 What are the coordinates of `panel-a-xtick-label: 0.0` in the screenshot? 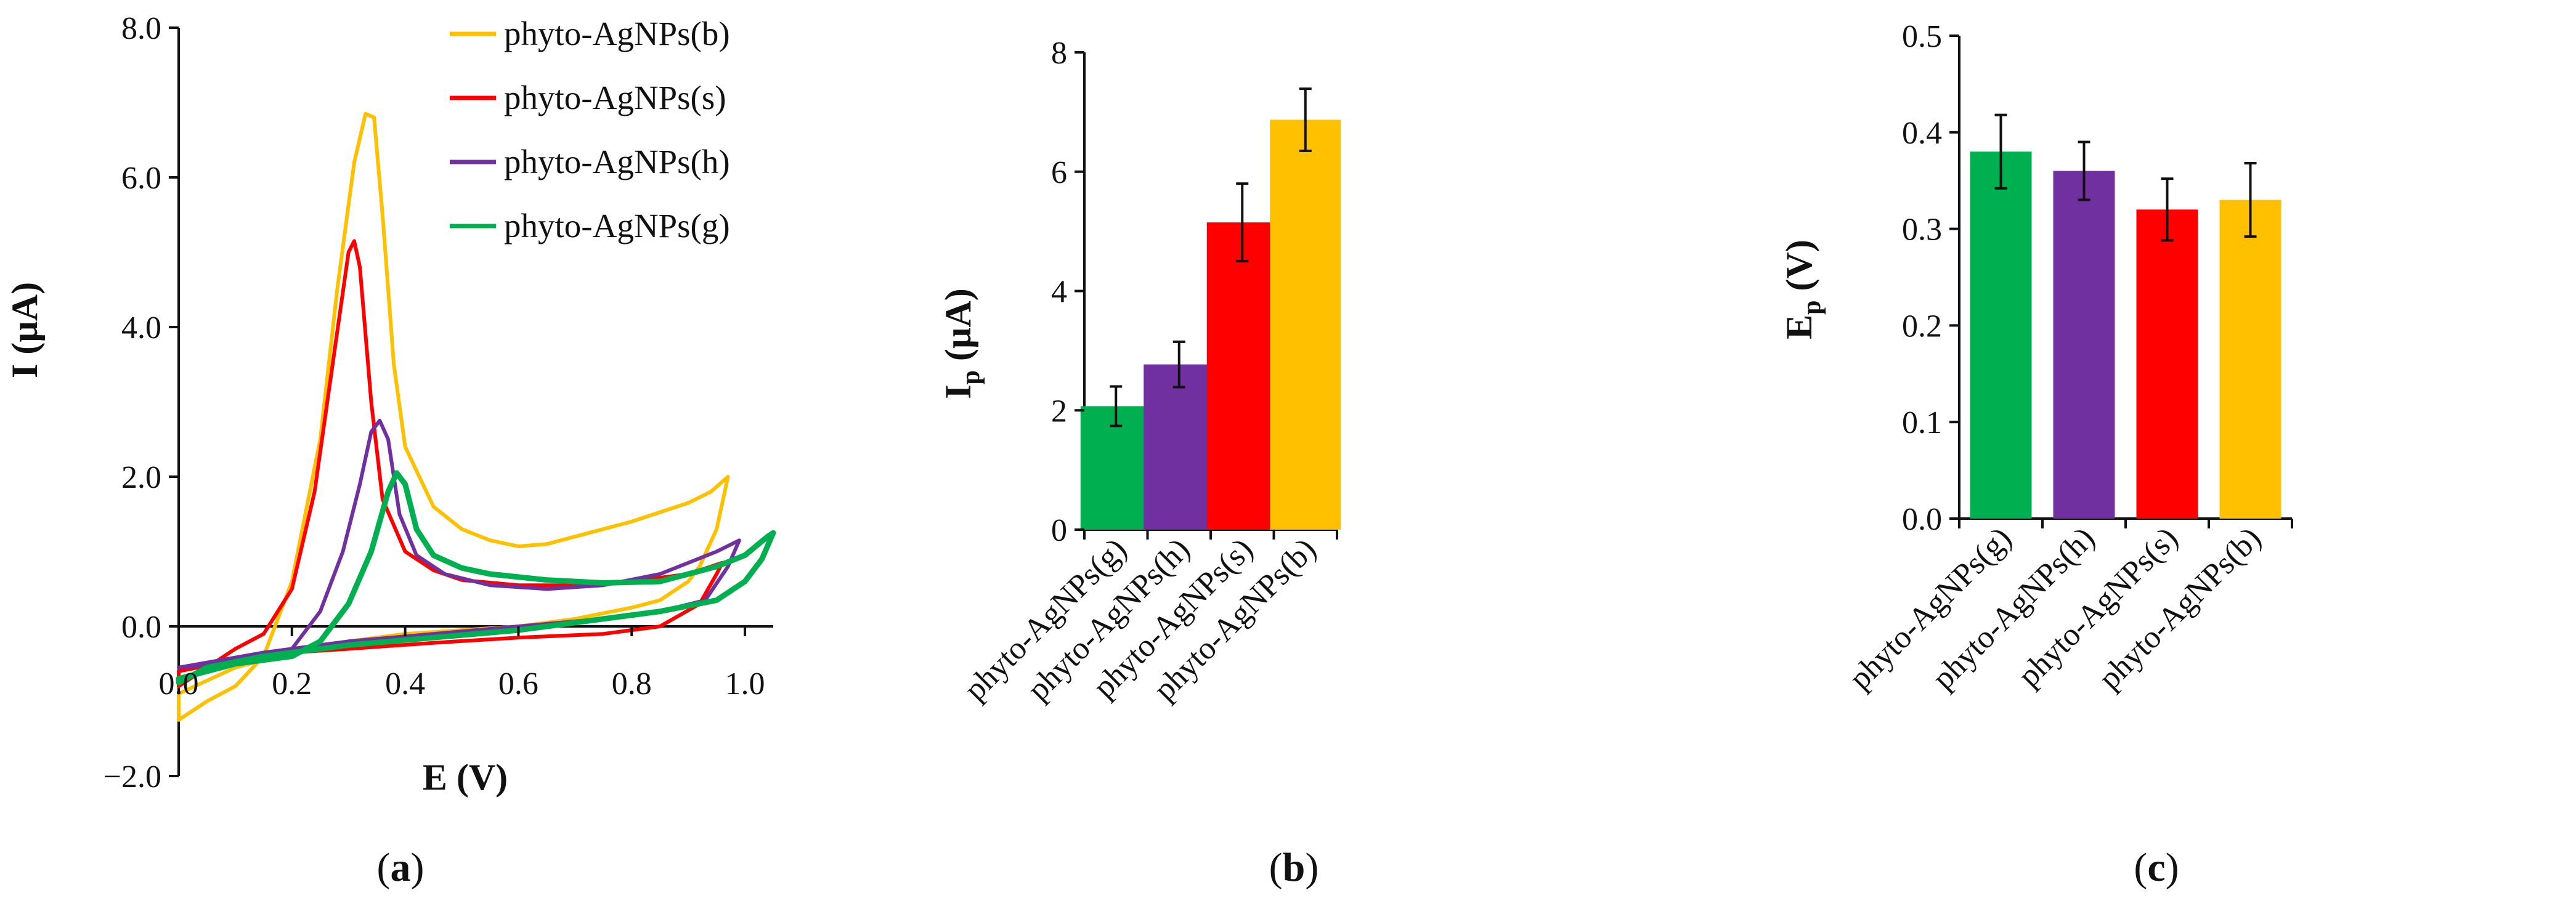 It's located at (179, 684).